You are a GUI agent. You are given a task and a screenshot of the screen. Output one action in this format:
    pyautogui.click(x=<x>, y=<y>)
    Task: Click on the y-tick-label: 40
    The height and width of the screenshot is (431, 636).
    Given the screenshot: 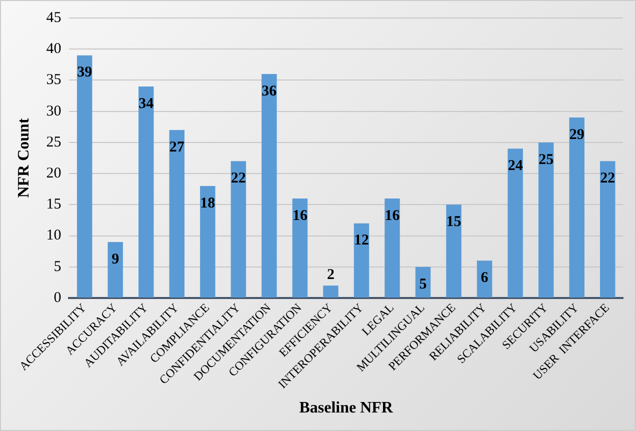 What is the action you would take?
    pyautogui.click(x=54, y=49)
    